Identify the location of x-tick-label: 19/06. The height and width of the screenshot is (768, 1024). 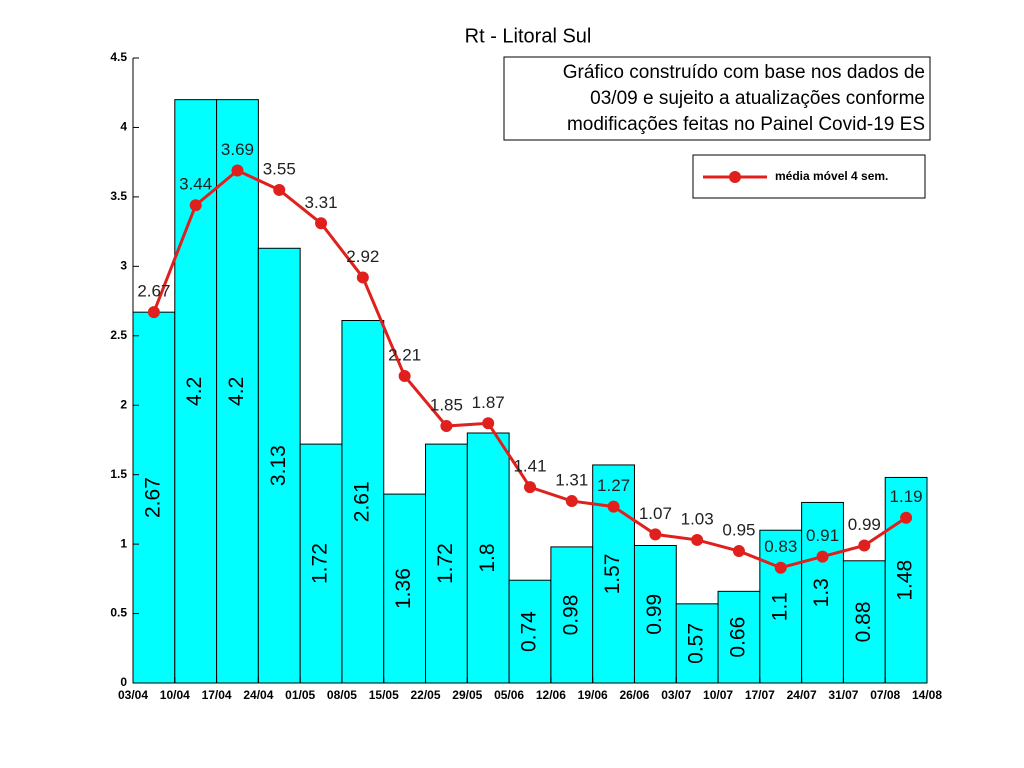
(593, 695).